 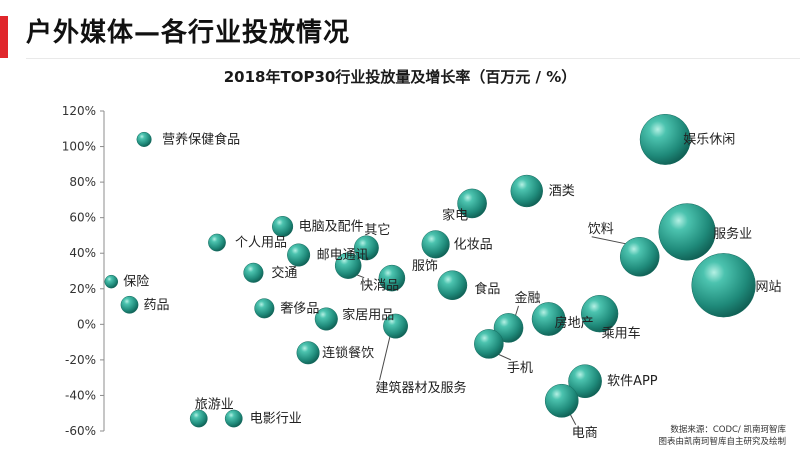 I want to click on source-line-1: 数据来源：CODC/ 凯南珂智库, so click(x=728, y=430).